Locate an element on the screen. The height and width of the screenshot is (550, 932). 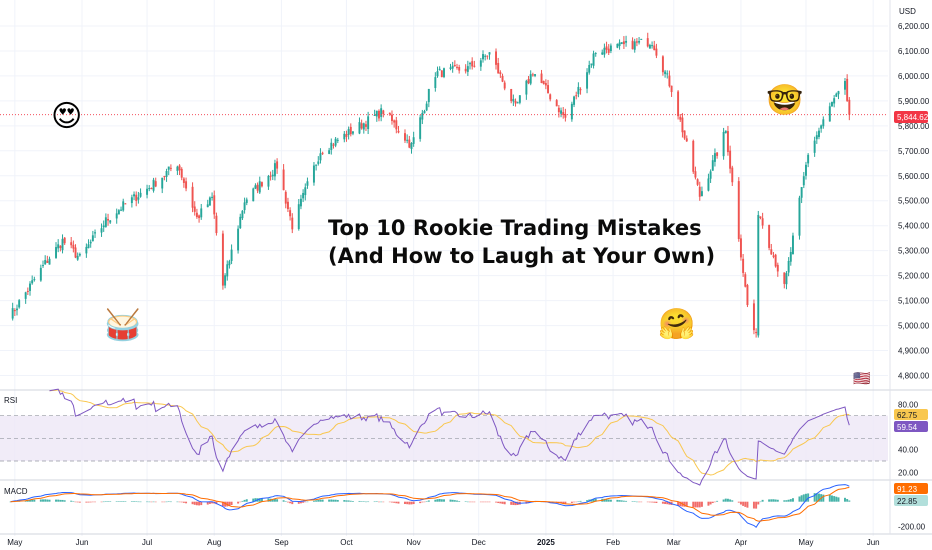
rsi-band is located at coordinates (444, 438).